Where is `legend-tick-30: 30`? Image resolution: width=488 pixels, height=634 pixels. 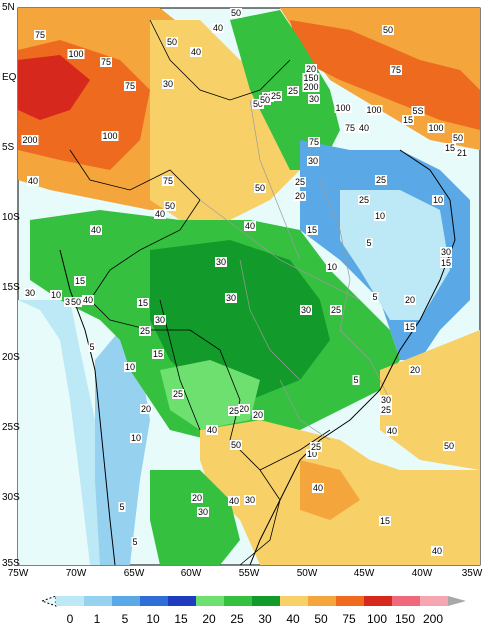 legend-tick-30: 30 is located at coordinates (265, 619).